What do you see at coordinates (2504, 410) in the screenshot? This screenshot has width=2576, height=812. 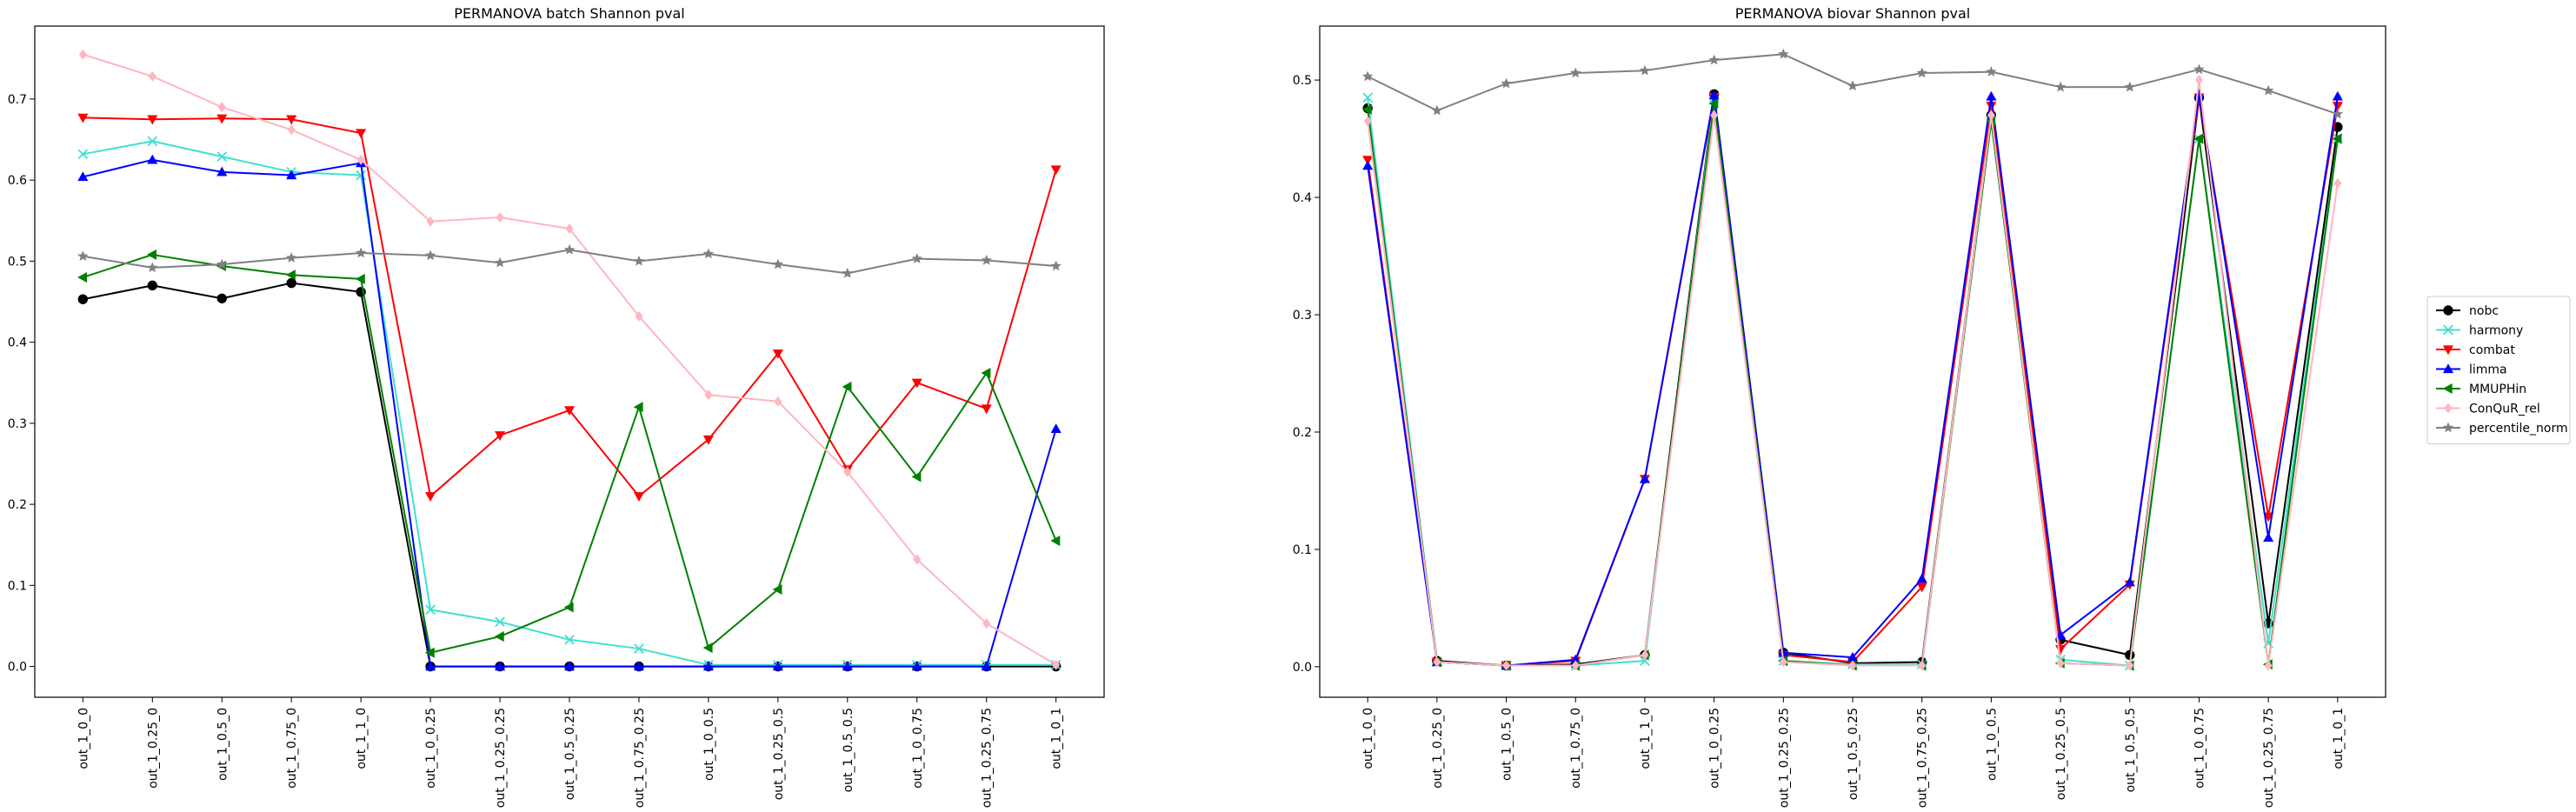 I see `legend-label: ConQuR_rel` at bounding box center [2504, 410].